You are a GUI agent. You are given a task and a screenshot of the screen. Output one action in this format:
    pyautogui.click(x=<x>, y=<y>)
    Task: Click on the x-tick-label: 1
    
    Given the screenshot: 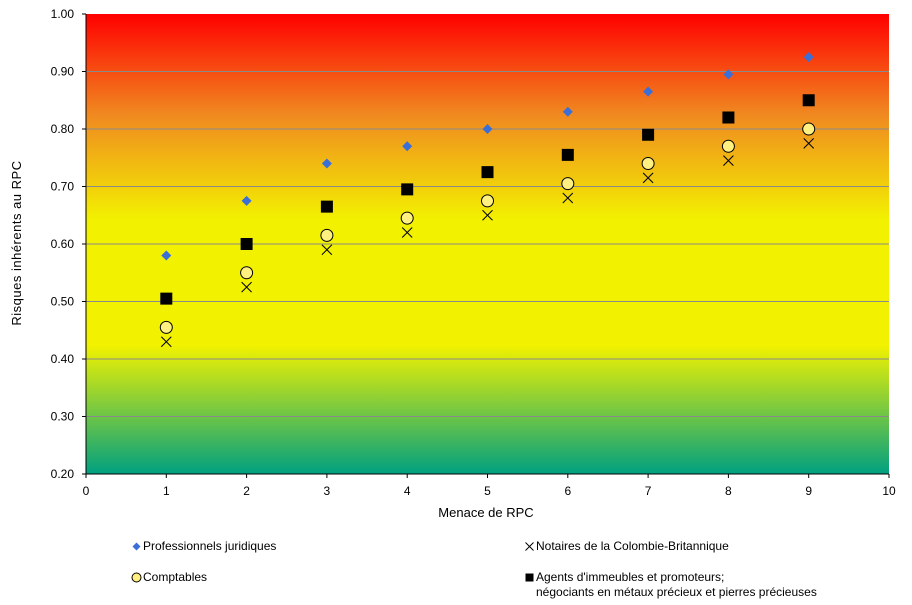 What is the action you would take?
    pyautogui.click(x=166, y=491)
    